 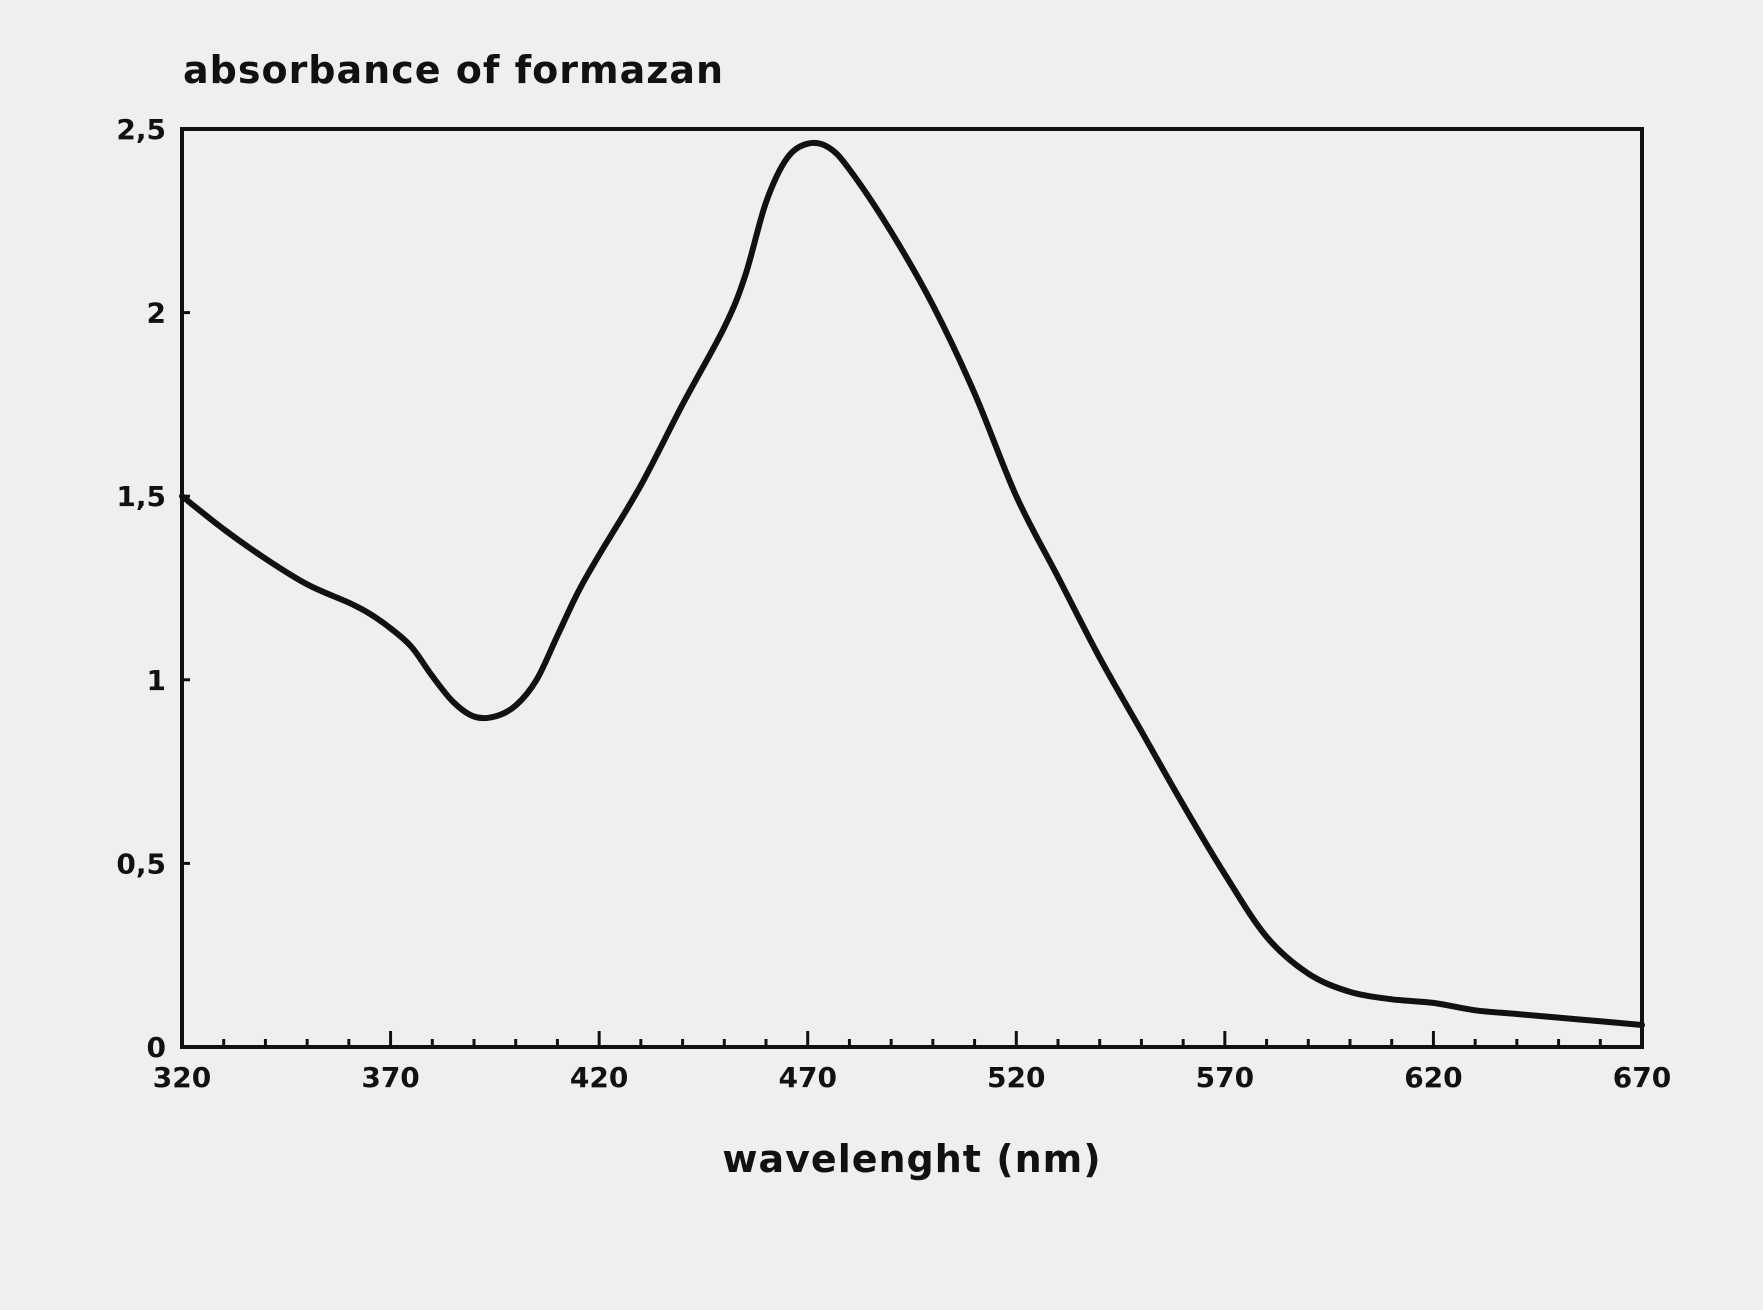 What do you see at coordinates (141, 496) in the screenshot?
I see `y-tick-label: 1,5` at bounding box center [141, 496].